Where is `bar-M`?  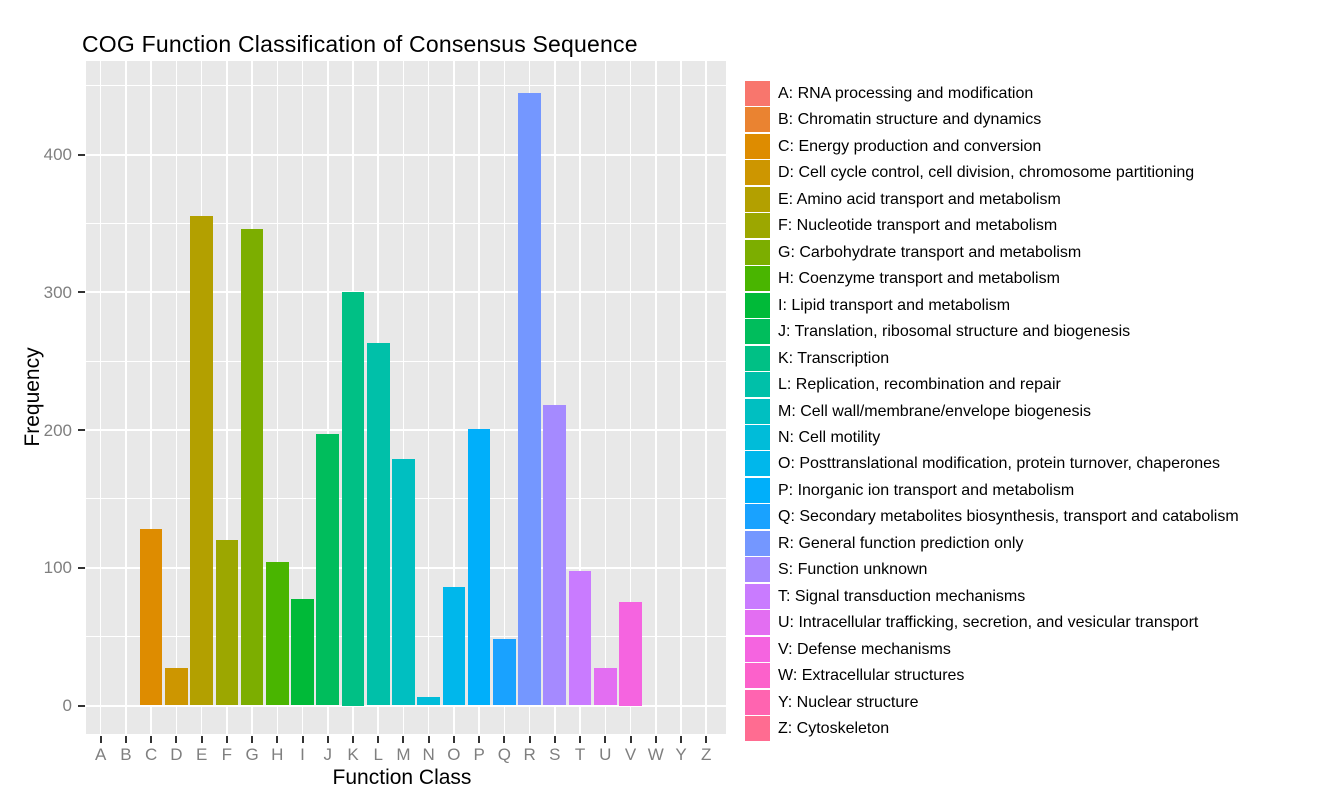 bar-M is located at coordinates (403, 582).